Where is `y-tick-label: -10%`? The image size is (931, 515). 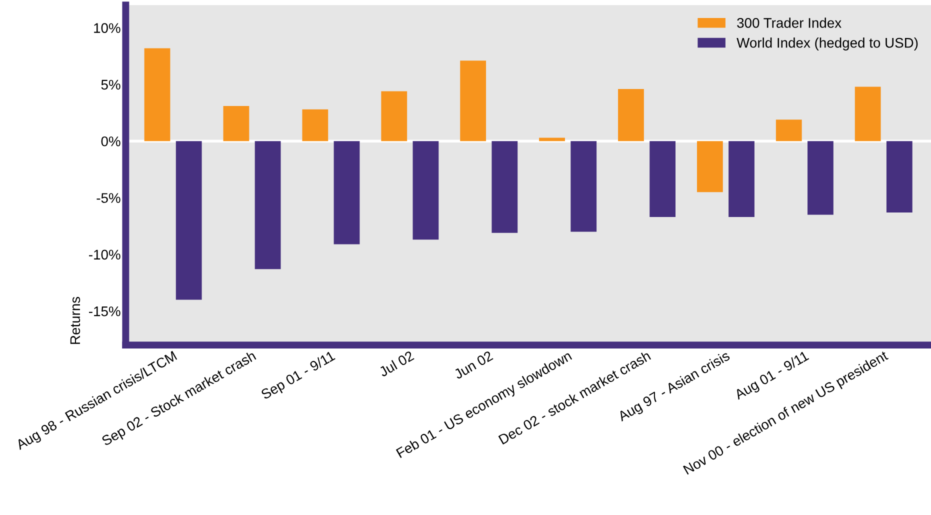
y-tick-label: -10% is located at coordinates (104, 255).